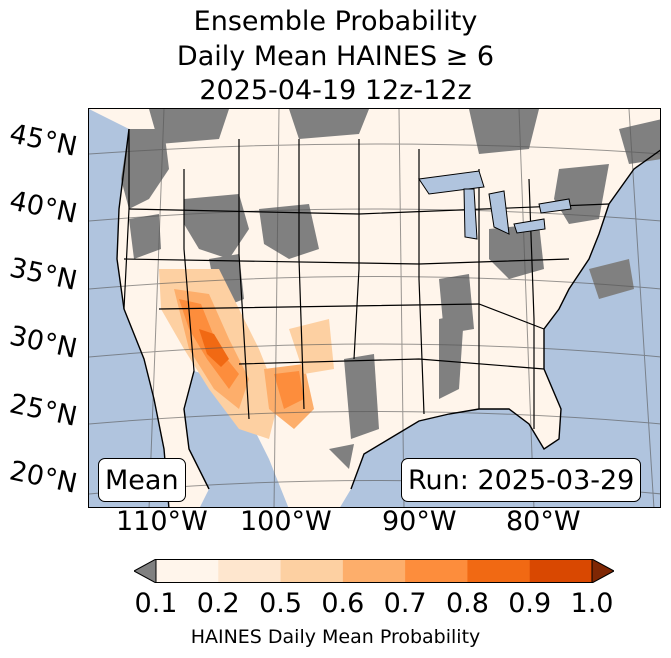 This screenshot has width=671, height=658. I want to click on lon-label-90w: 90°W, so click(419, 521).